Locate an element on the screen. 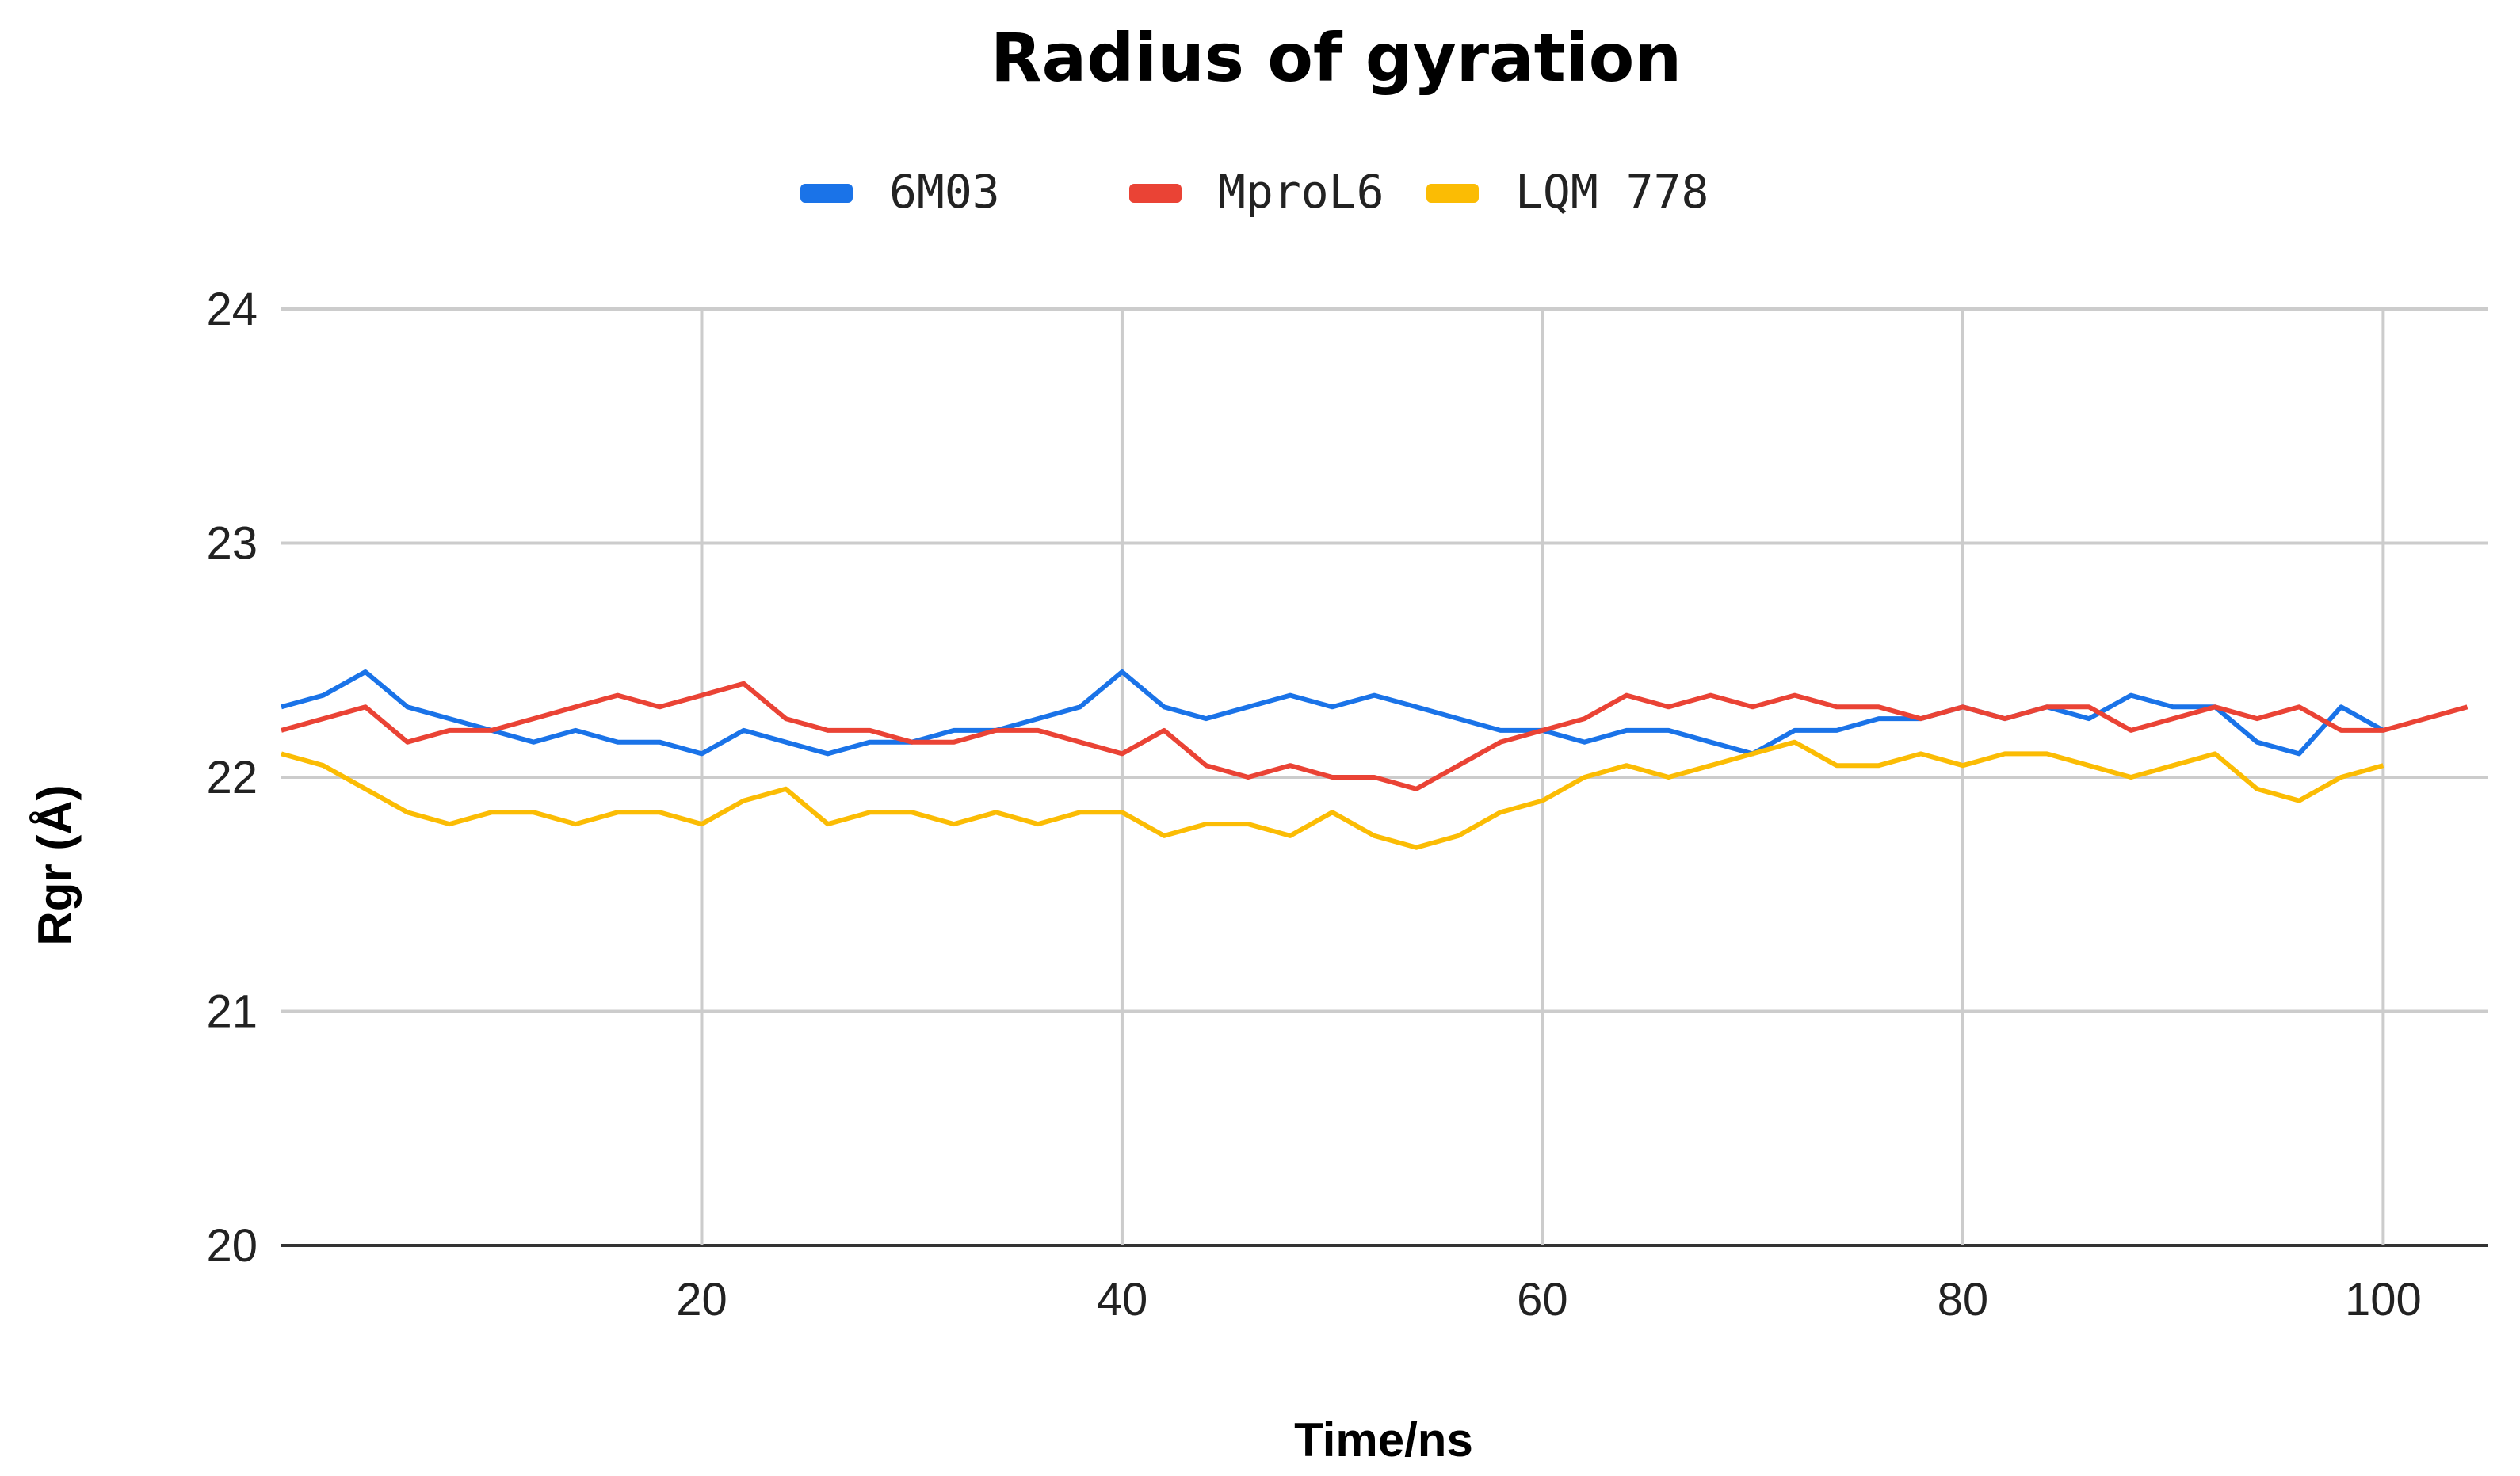  y-axis-label: Rgr (Å) is located at coordinates (55, 864).